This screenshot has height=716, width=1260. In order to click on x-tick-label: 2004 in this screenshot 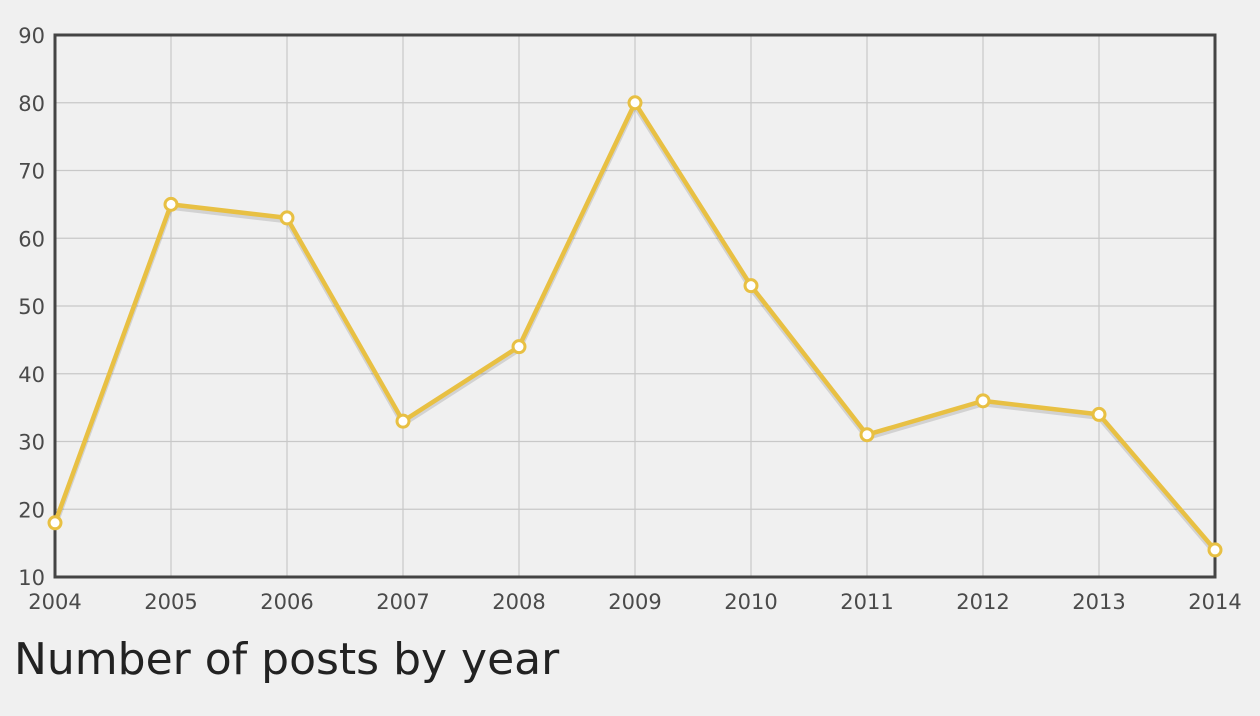, I will do `click(54, 602)`.